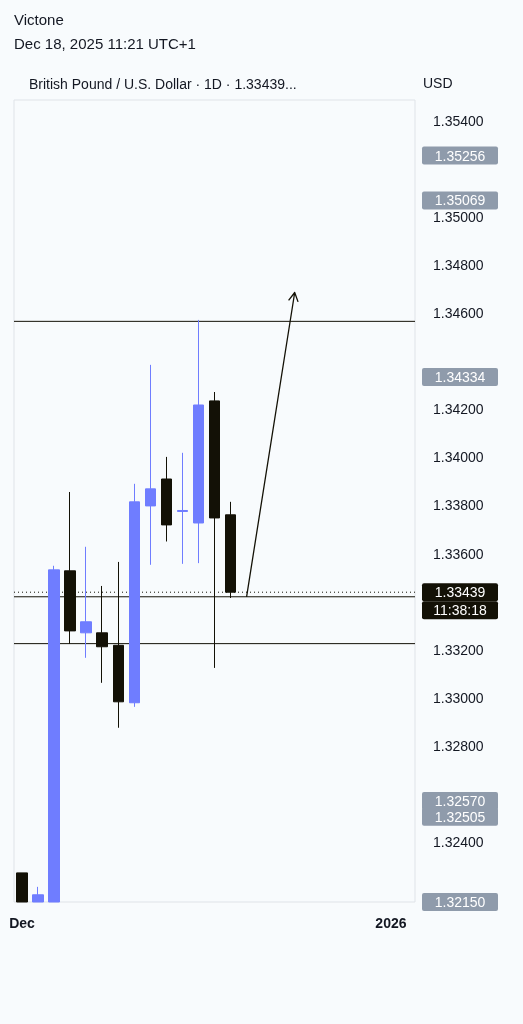  What do you see at coordinates (458, 745) in the screenshot?
I see `y-tick-label: 1.32800` at bounding box center [458, 745].